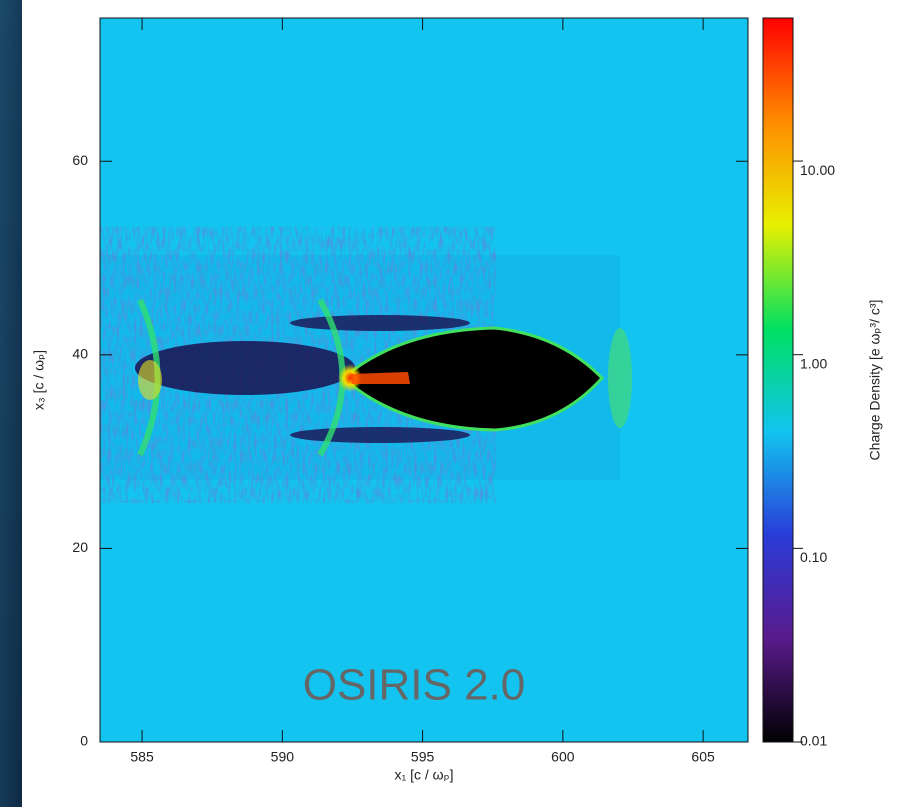 The height and width of the screenshot is (812, 903). What do you see at coordinates (703, 757) in the screenshot?
I see `x-tick-label: 605` at bounding box center [703, 757].